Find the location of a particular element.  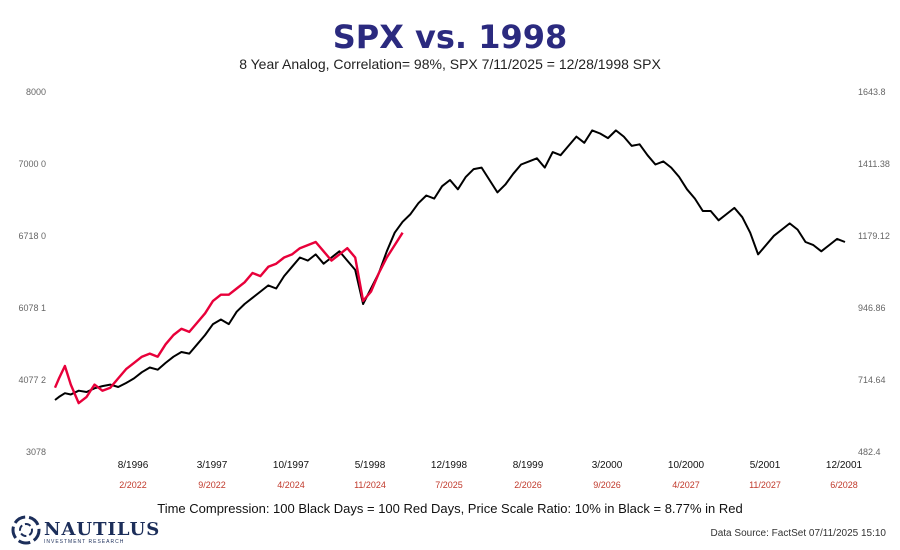

x-tick-label-black: 3/2000 is located at coordinates (607, 465).